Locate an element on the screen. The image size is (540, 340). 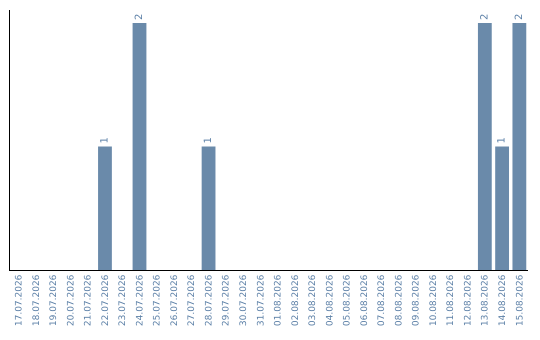
x-tick-label: 08.08.2026 is located at coordinates (399, 300).